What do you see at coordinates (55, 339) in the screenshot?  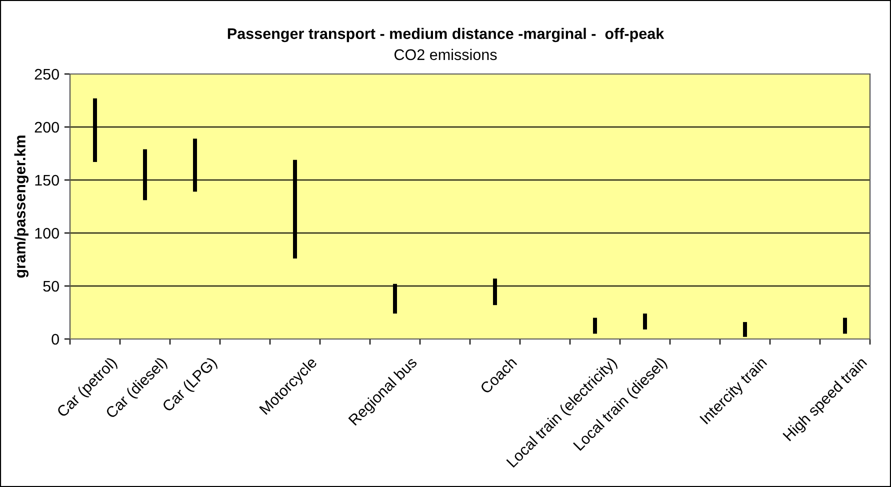 I see `y-tick-label: 0` at bounding box center [55, 339].